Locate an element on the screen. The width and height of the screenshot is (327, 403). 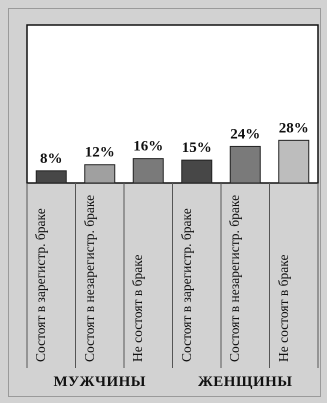
value-label: 15% is located at coordinates (197, 148).